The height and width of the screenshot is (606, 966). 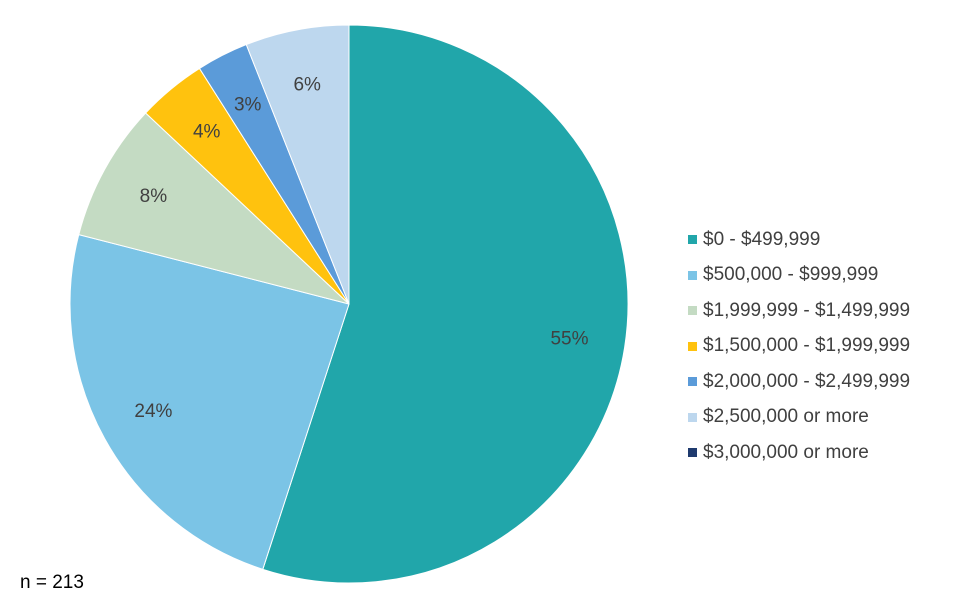 I want to click on legend-item: $2,500,000 or more, so click(x=799, y=418).